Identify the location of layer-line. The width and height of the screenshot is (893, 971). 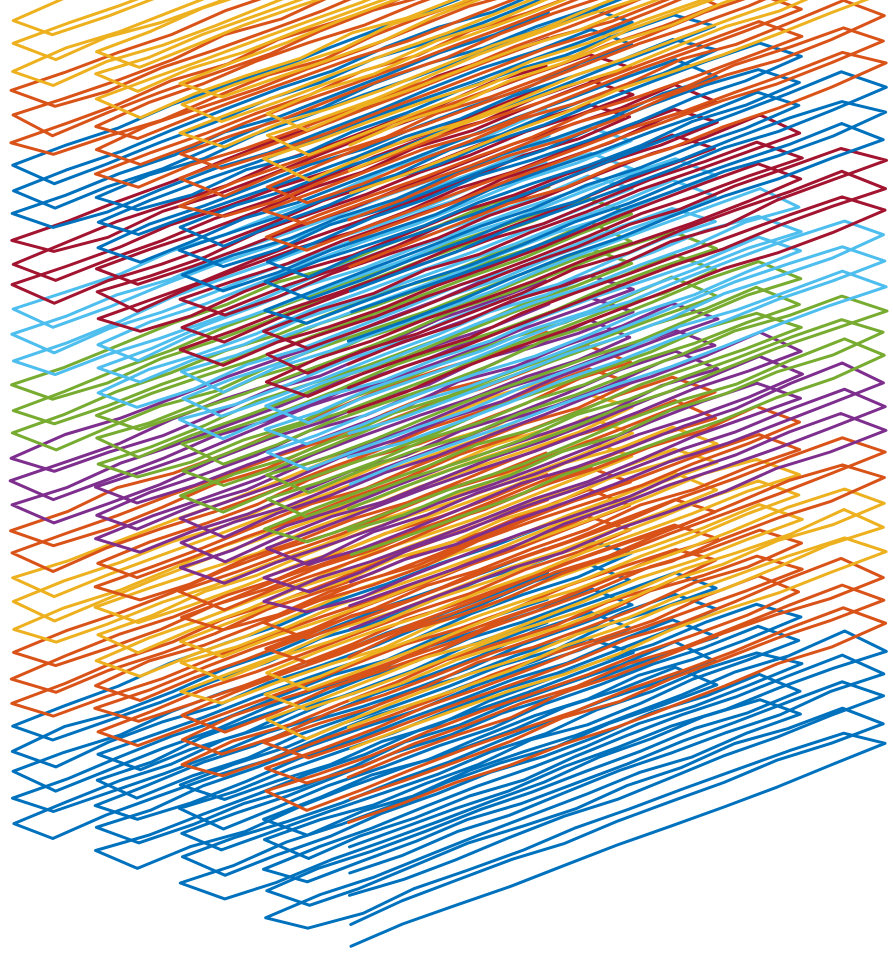
(374, 73).